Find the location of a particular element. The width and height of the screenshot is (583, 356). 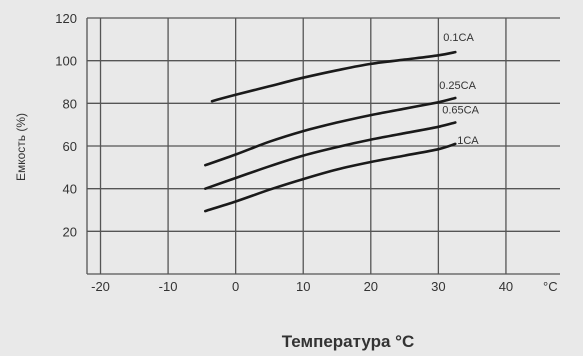

series-line-0_25CA is located at coordinates (330, 131).